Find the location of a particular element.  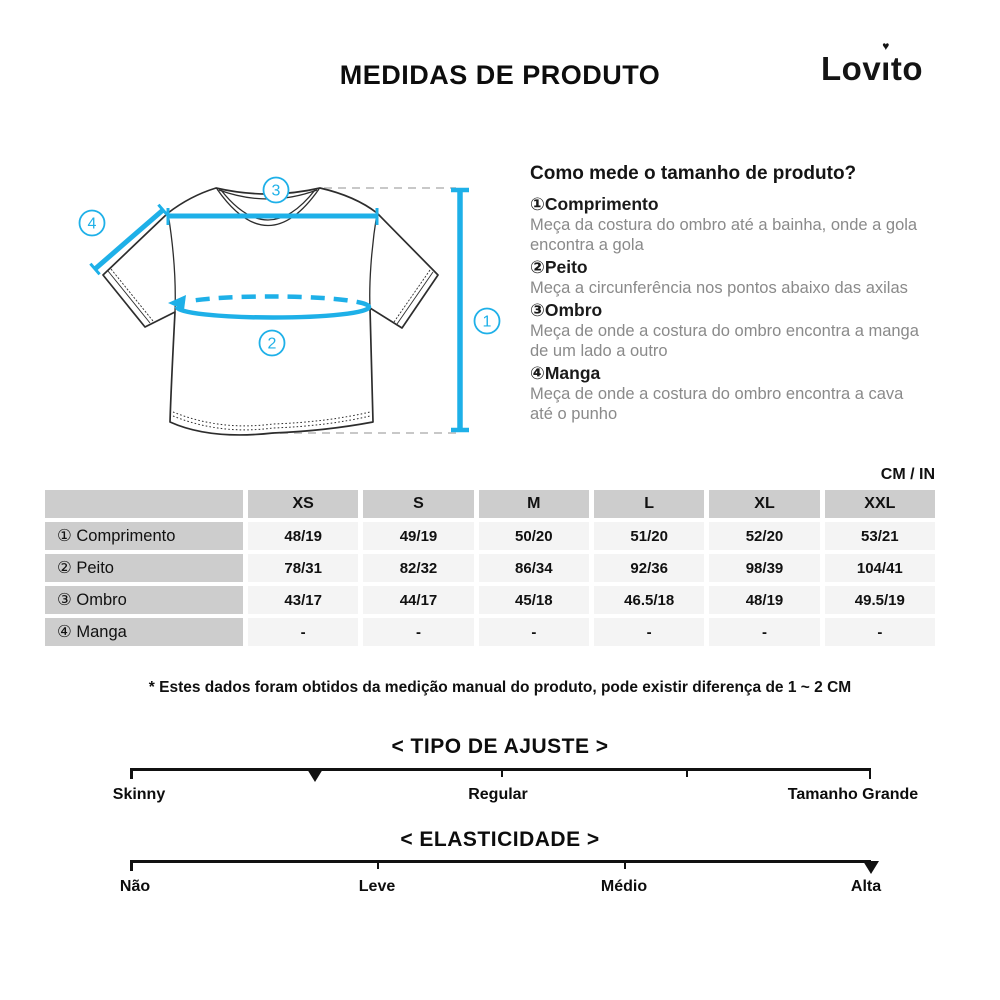

size-cell: 43/17 is located at coordinates (303, 600).